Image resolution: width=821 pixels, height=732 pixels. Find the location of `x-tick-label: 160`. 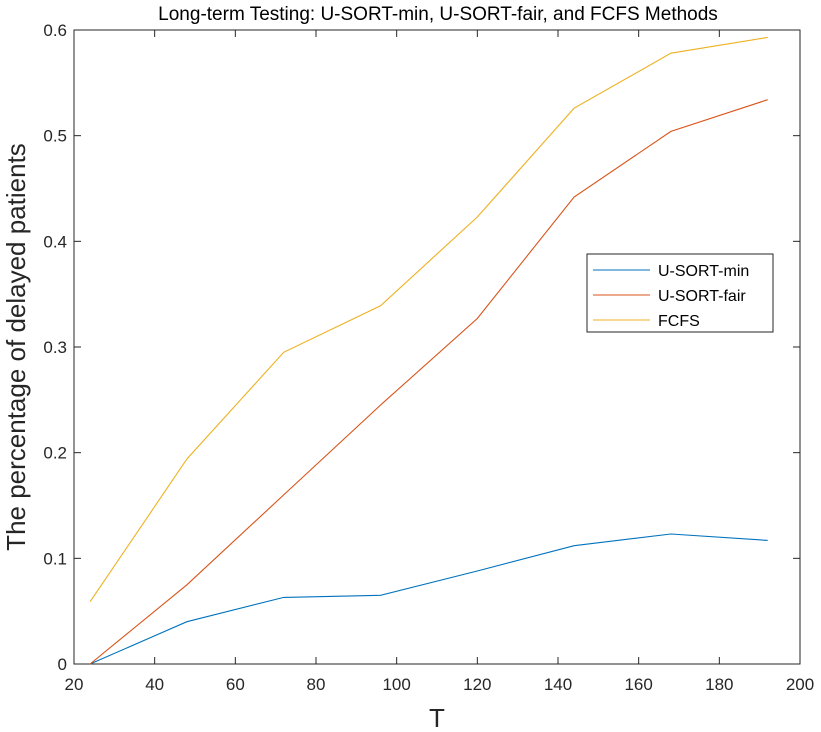

x-tick-label: 160 is located at coordinates (638, 684).